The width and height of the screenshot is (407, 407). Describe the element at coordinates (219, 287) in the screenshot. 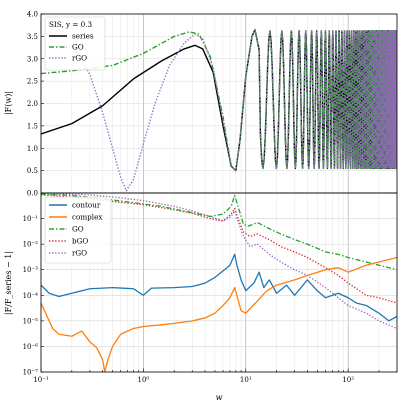

I see `bottom-series-line-contour` at that location.